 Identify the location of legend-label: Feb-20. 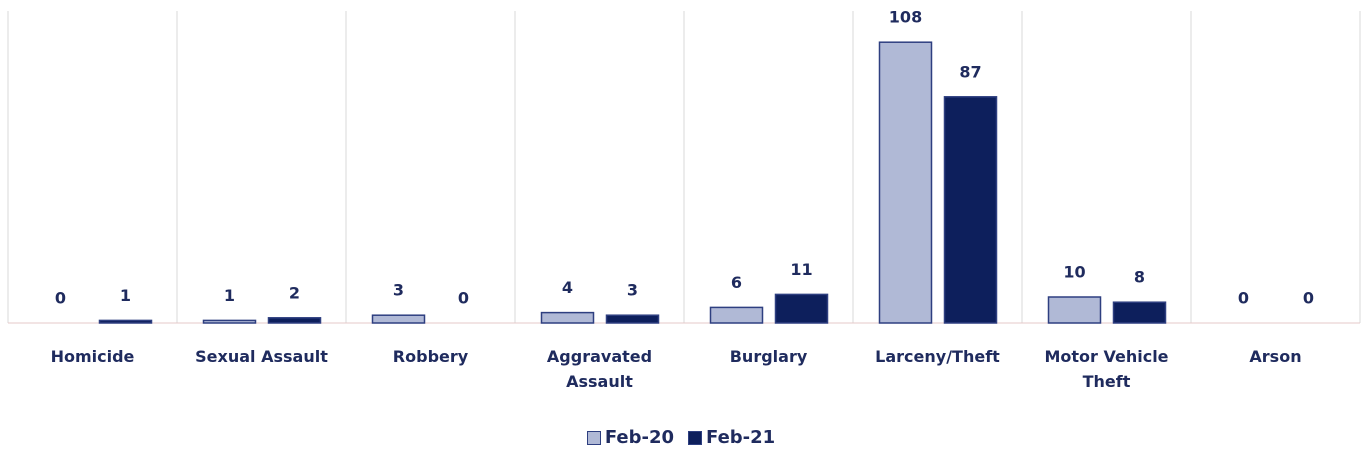
(639, 437).